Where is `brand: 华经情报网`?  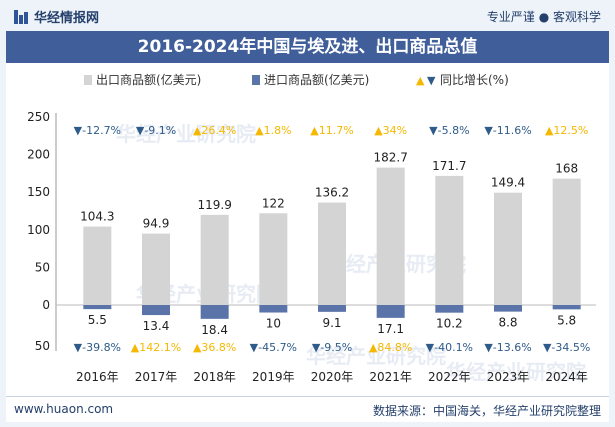 brand: 华经情报网 is located at coordinates (56, 16).